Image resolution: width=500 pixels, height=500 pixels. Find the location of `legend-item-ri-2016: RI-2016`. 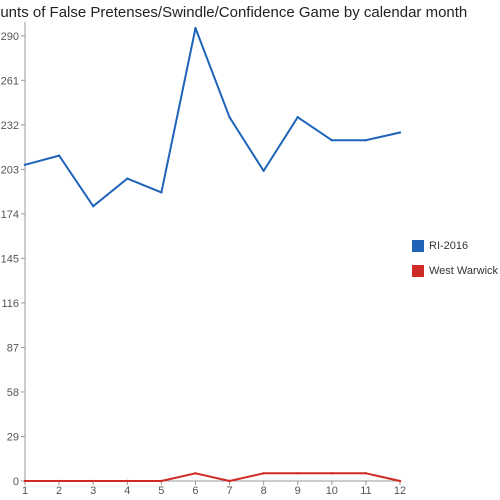

legend-item-ri-2016: RI-2016 is located at coordinates (455, 245).